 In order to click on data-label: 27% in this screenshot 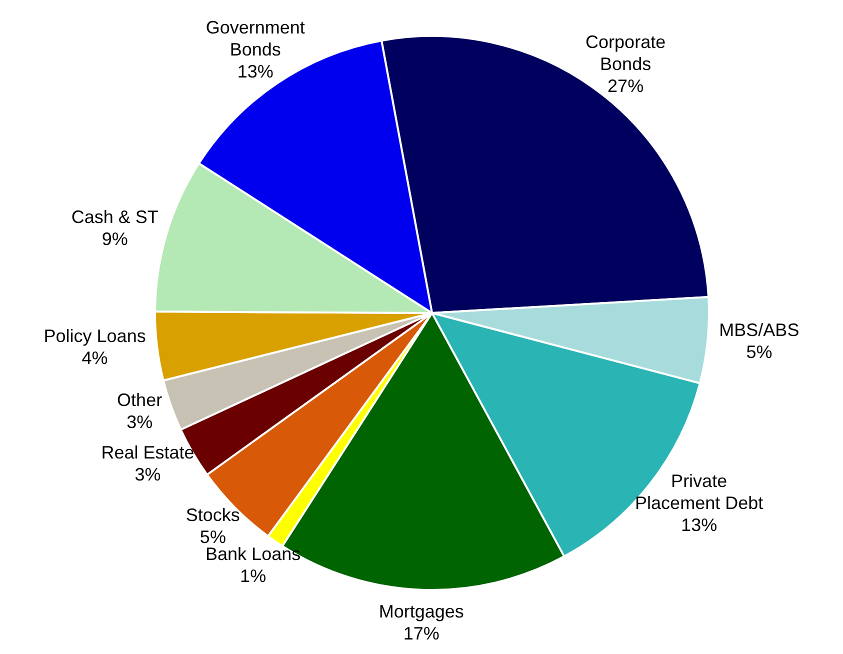, I will do `click(626, 86)`.